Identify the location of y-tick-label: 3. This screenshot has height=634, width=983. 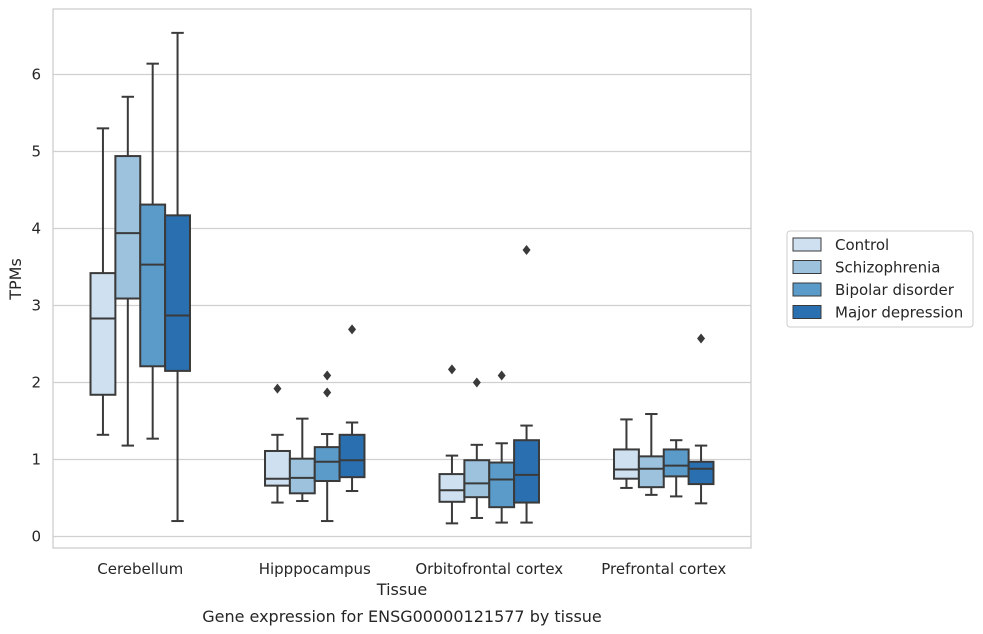
(36, 305).